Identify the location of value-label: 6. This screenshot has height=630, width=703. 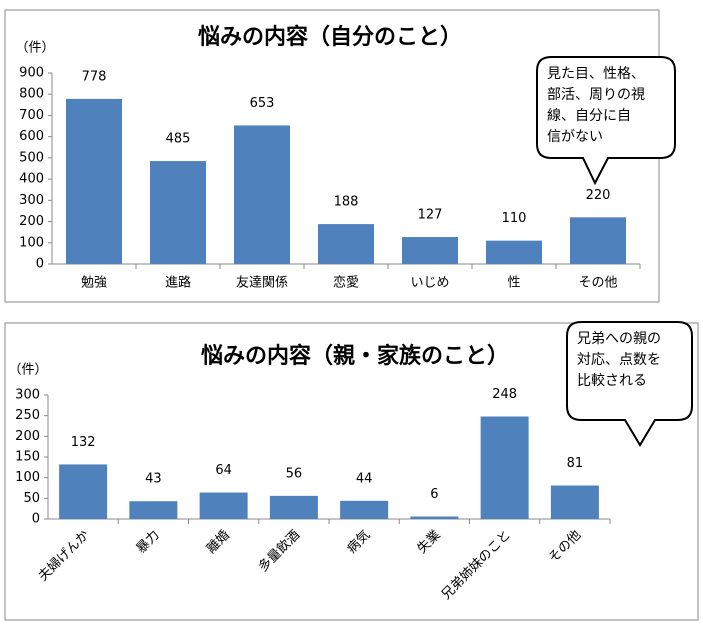
(434, 494).